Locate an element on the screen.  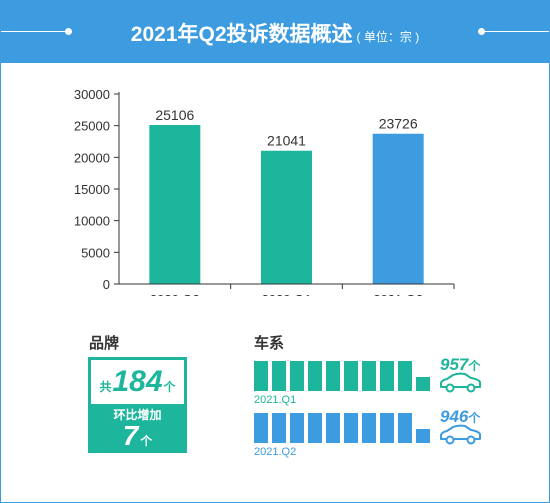
bar-value-label: 21041 is located at coordinates (286, 141).